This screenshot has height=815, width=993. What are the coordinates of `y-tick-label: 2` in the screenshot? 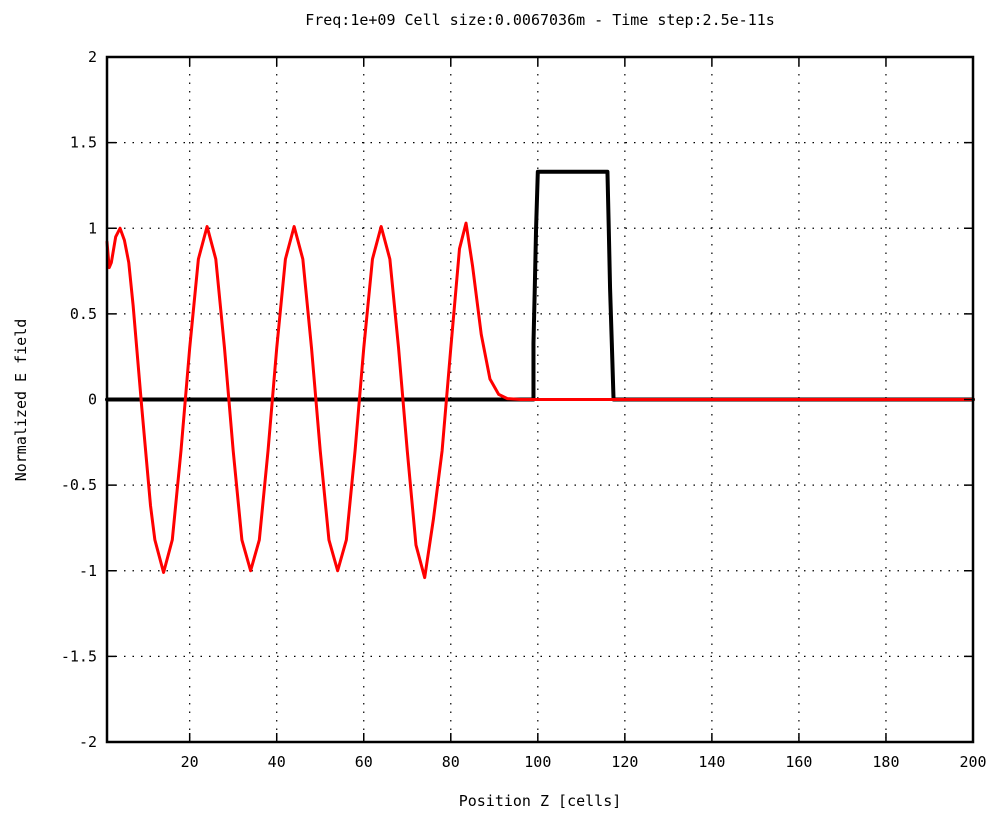 It's located at (92, 57).